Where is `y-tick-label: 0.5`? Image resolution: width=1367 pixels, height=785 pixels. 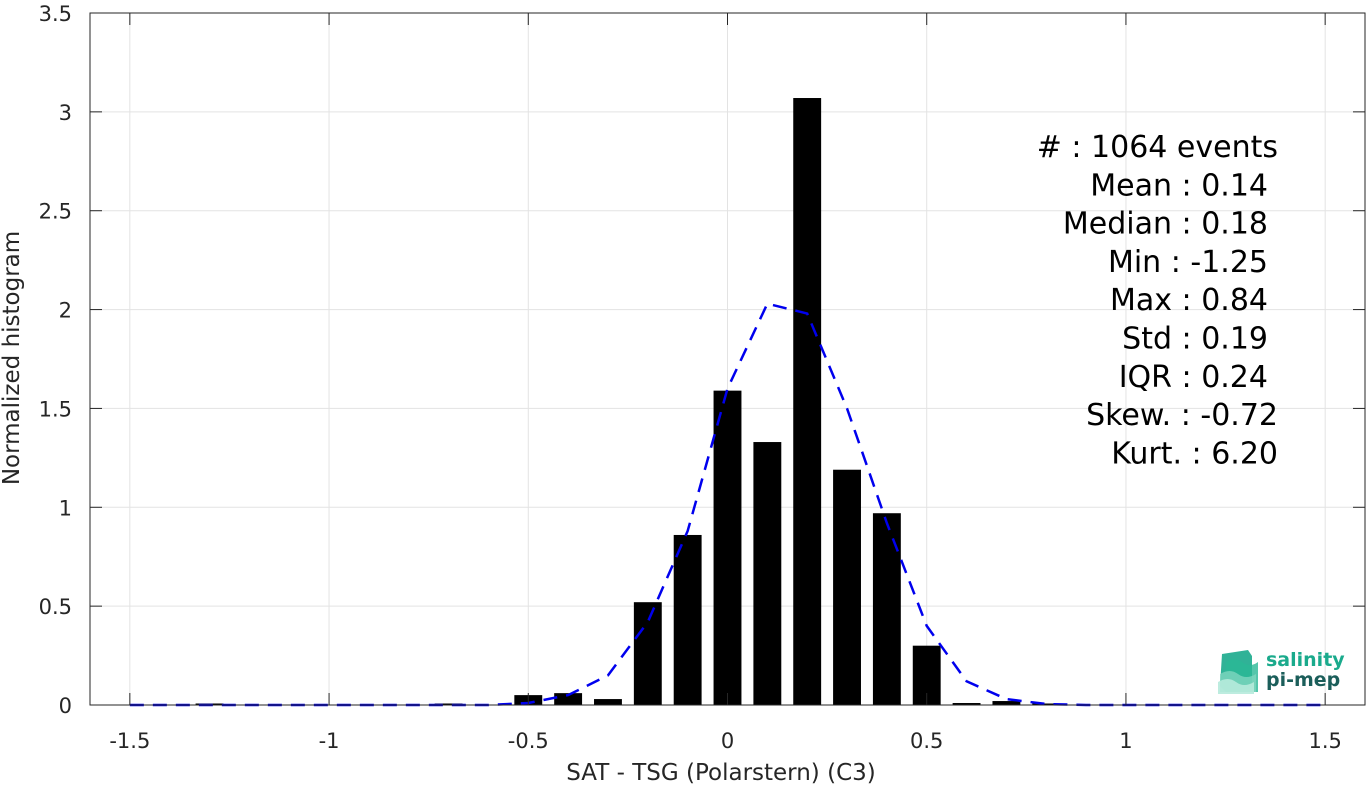 y-tick-label: 0.5 is located at coordinates (55, 607).